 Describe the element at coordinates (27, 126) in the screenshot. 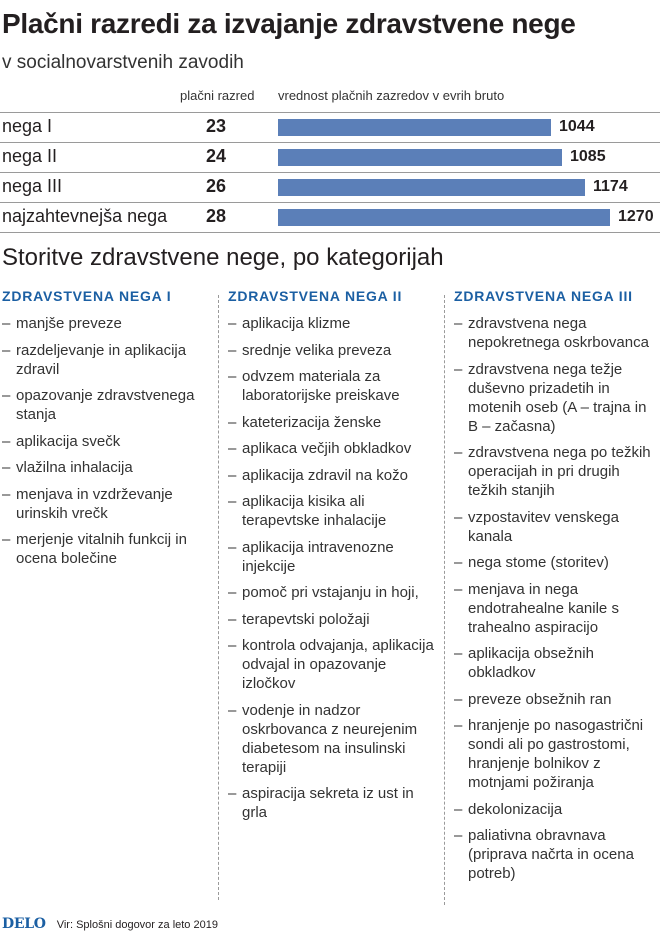

I see `category-label: nega I` at that location.